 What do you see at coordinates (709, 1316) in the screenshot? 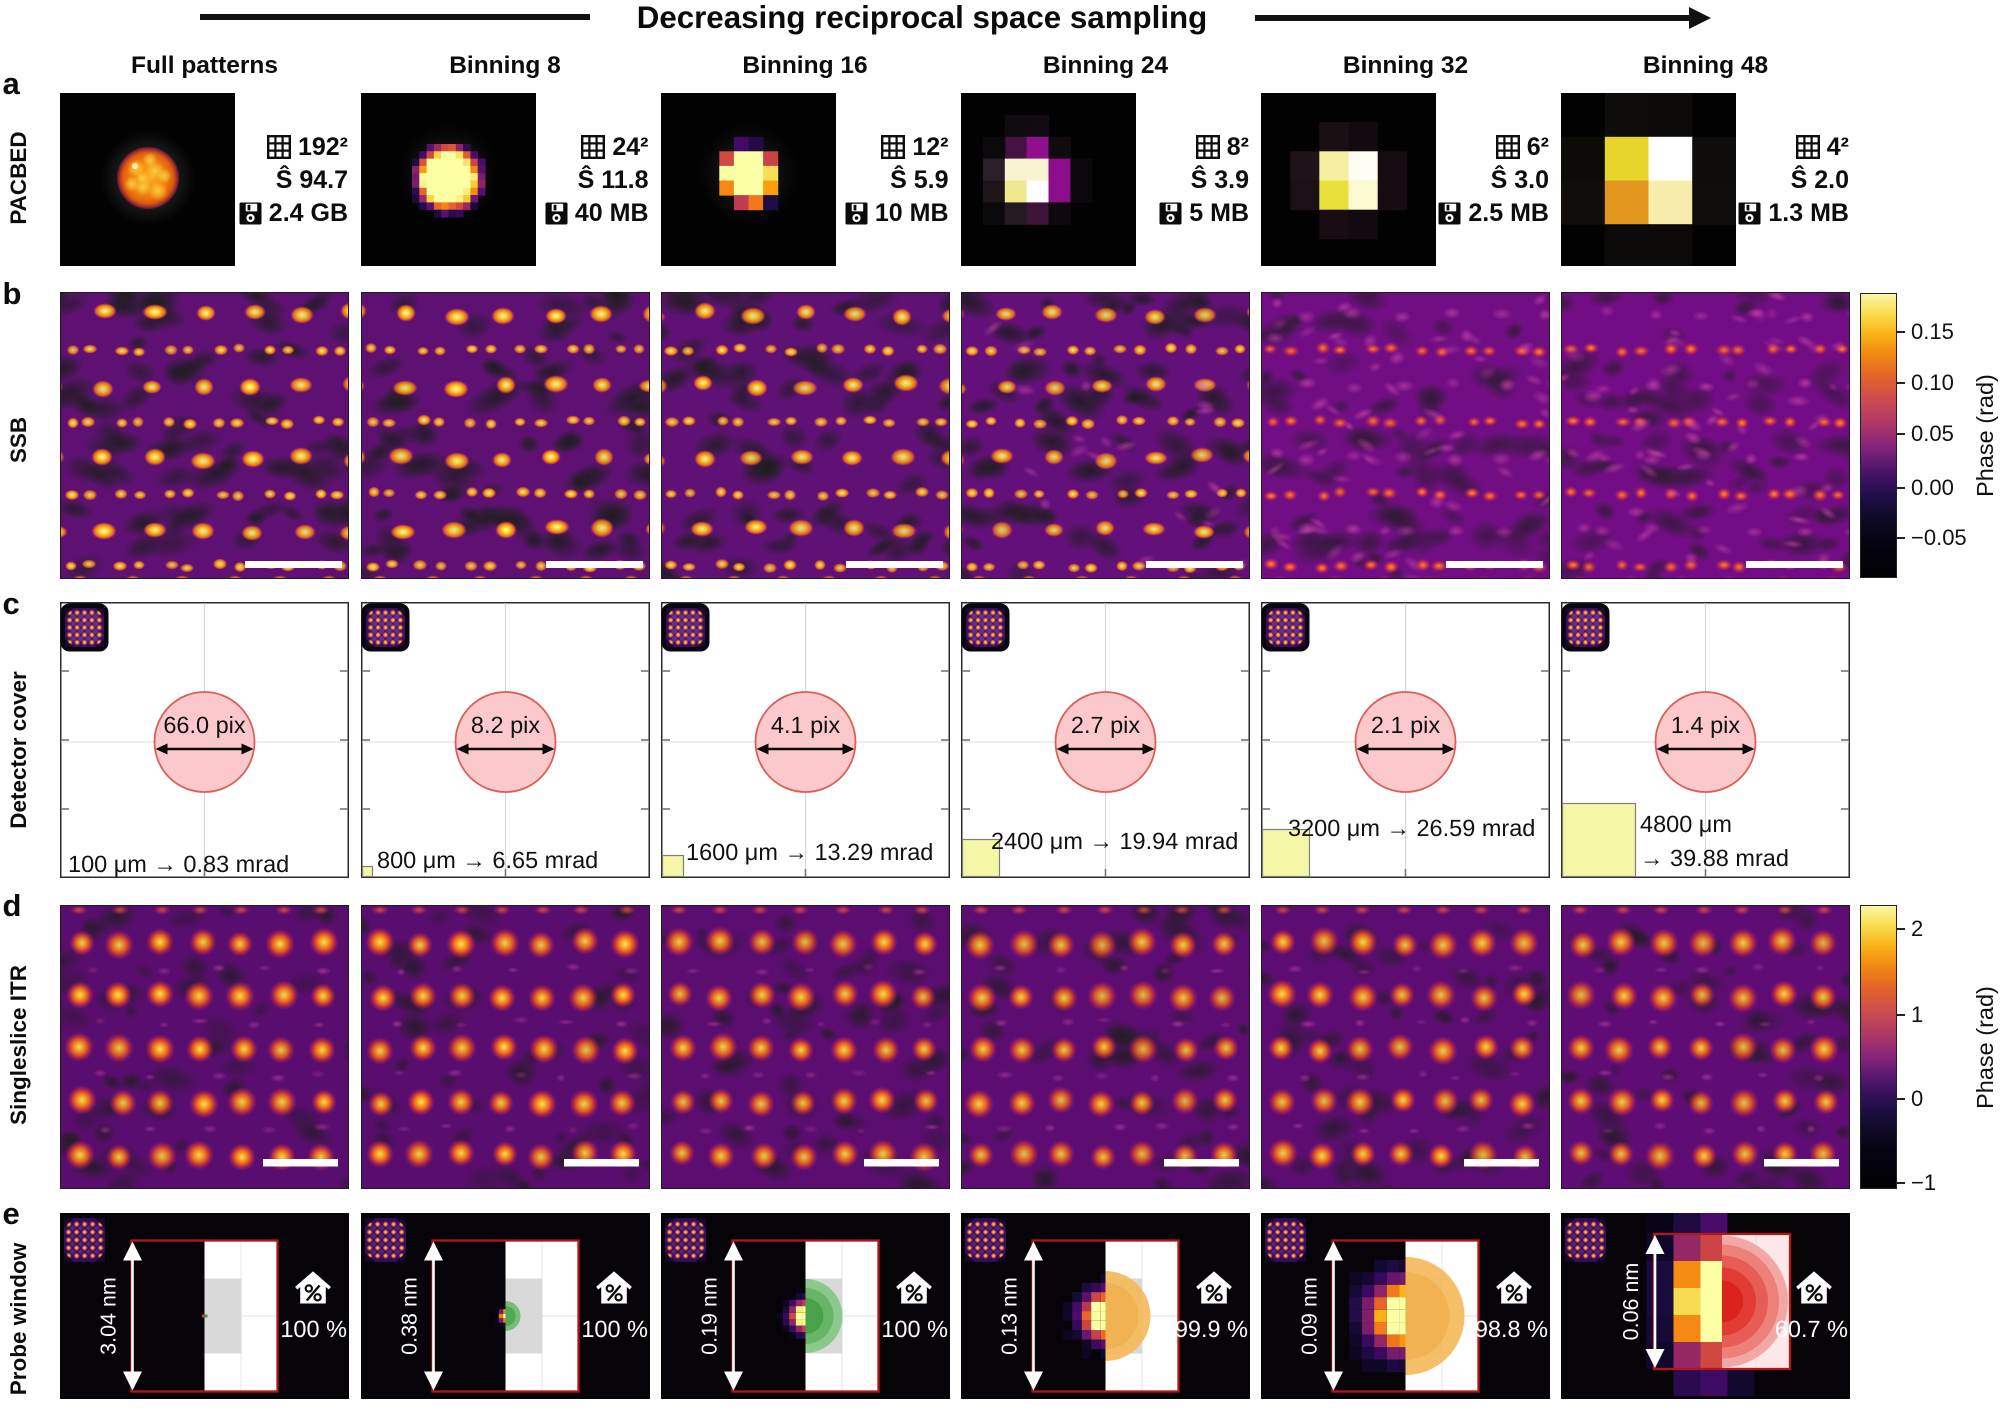
I see `svg-text: 0.19 nm` at bounding box center [709, 1316].